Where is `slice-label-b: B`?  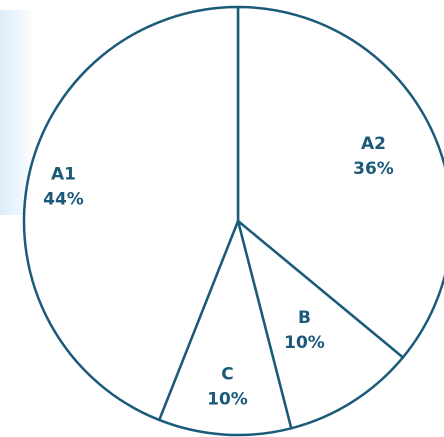
slice-label-b: B is located at coordinates (304, 318).